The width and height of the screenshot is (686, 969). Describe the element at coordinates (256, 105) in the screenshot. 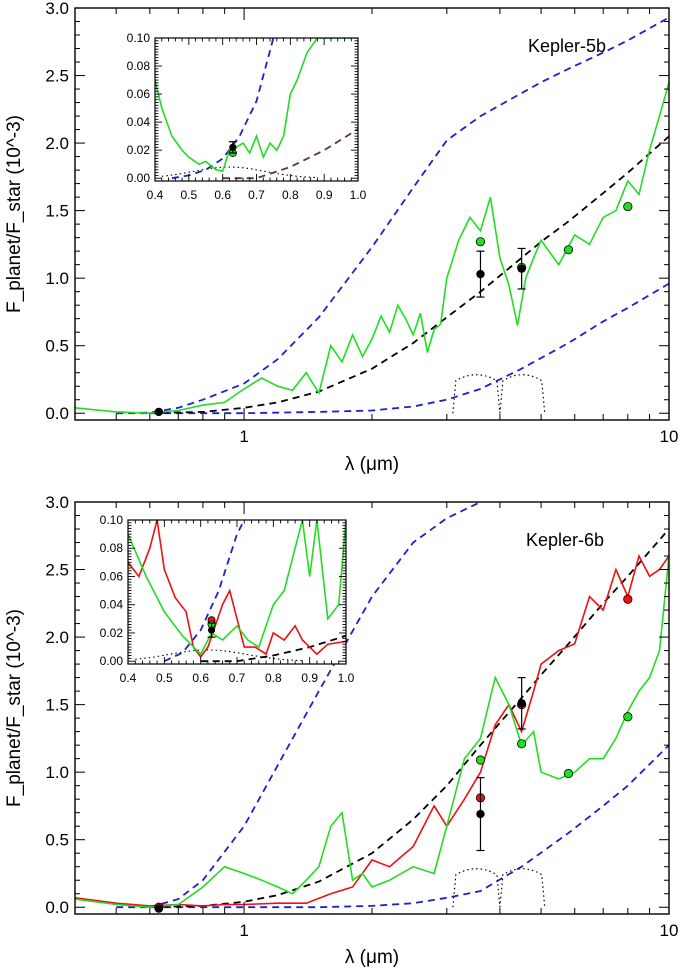

I see `series-line-spectrum` at that location.